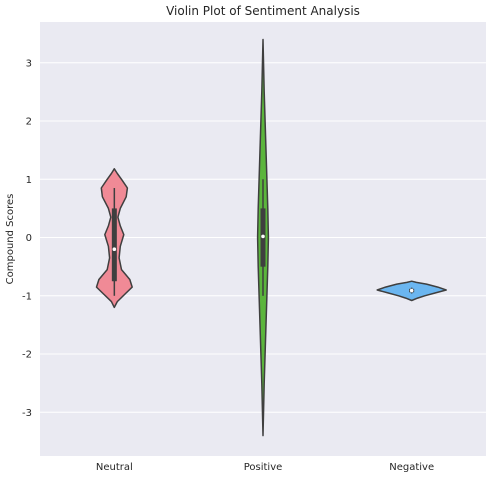  What do you see at coordinates (114, 245) in the screenshot?
I see `violin-box` at bounding box center [114, 245].